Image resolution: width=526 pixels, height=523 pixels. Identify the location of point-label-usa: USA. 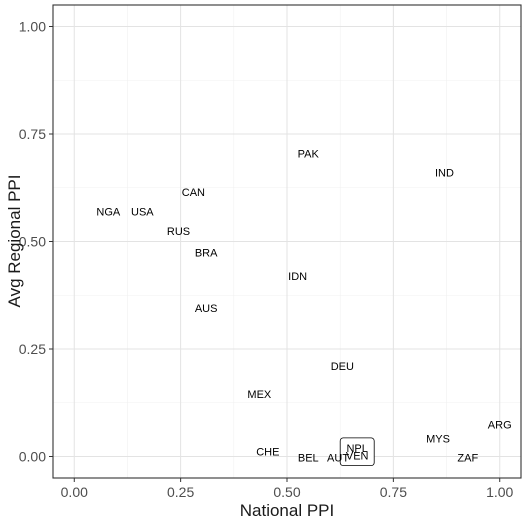
(142, 212).